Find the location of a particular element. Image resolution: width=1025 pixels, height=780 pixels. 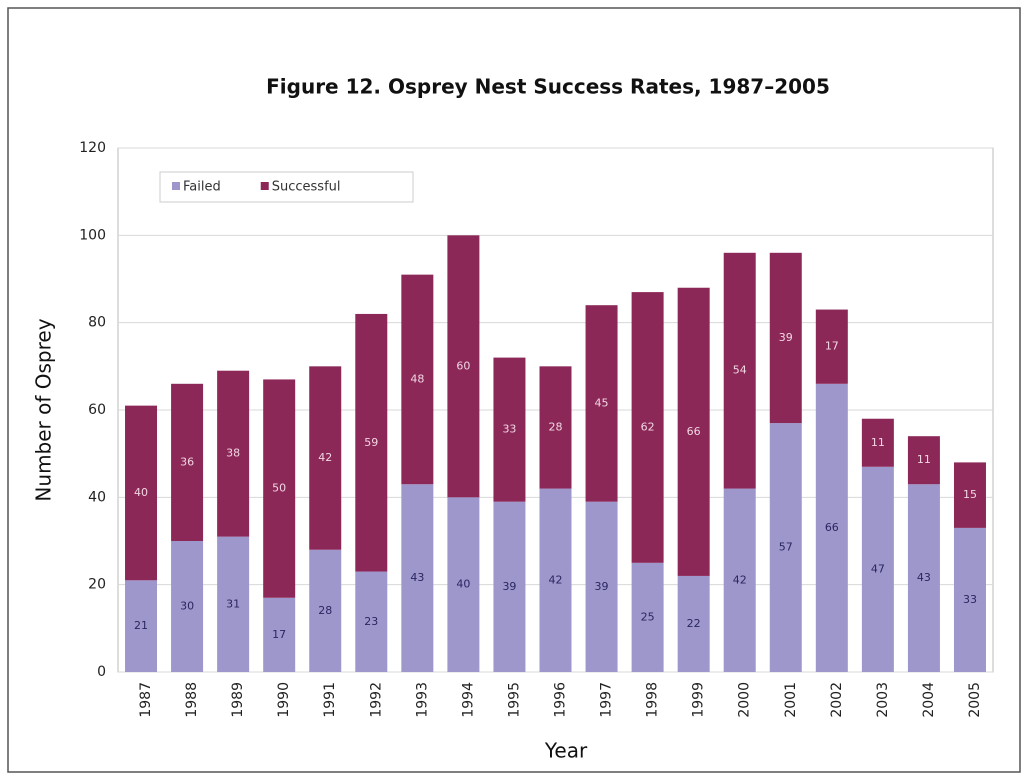

value-label: 25 is located at coordinates (648, 616).